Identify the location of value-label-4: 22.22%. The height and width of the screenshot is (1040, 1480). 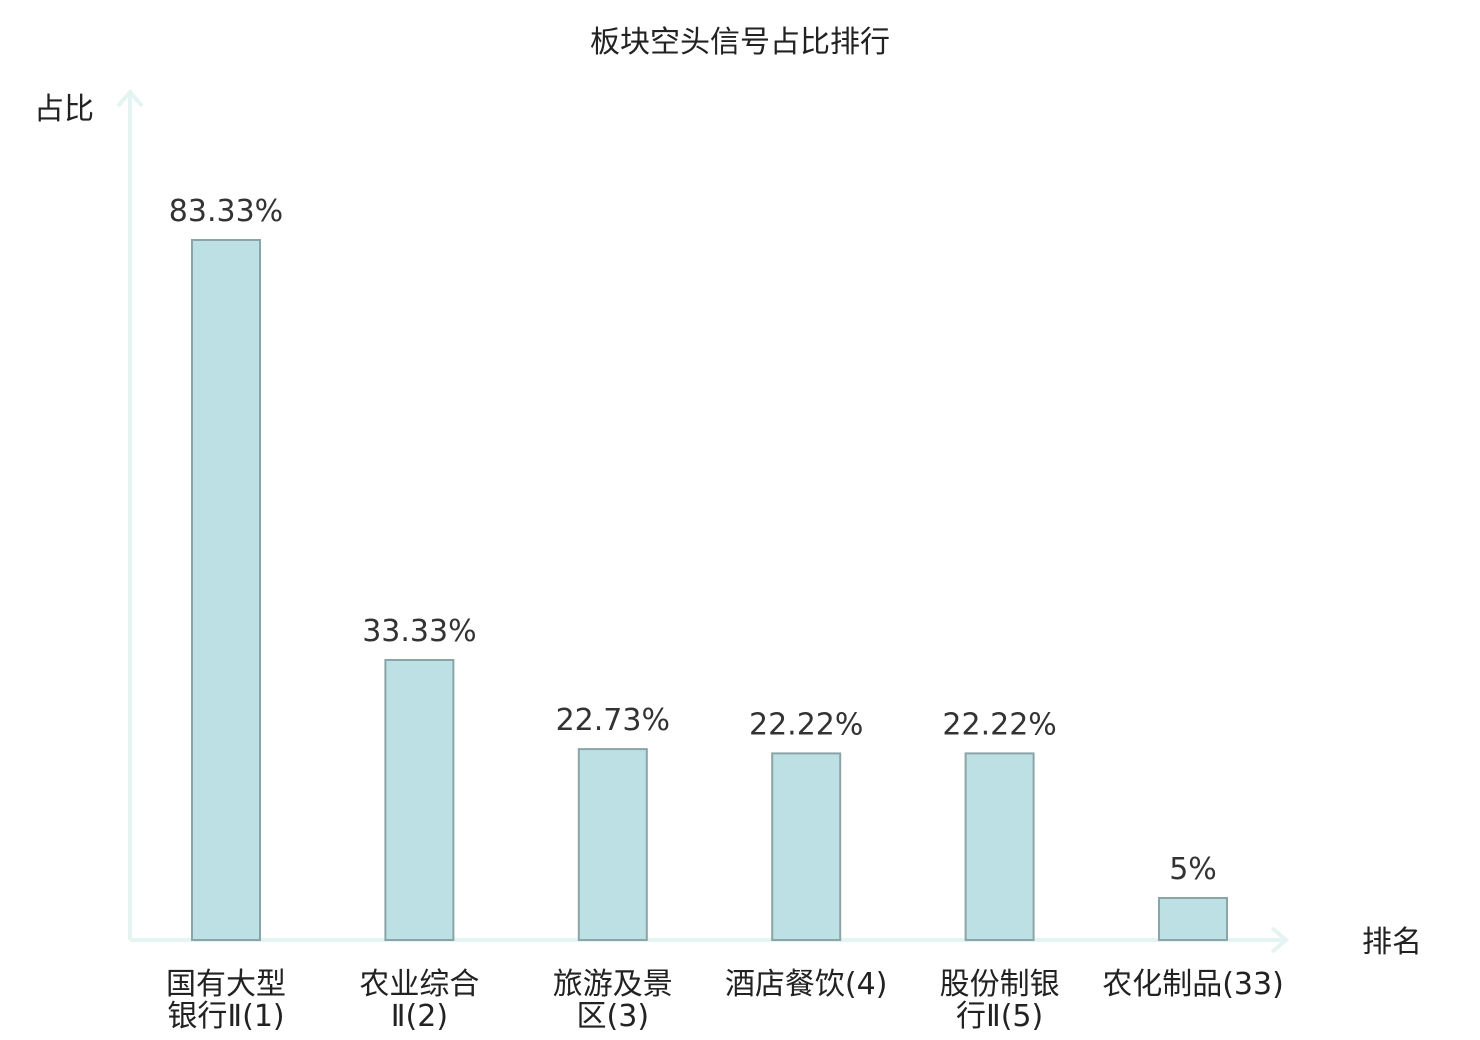
(806, 724).